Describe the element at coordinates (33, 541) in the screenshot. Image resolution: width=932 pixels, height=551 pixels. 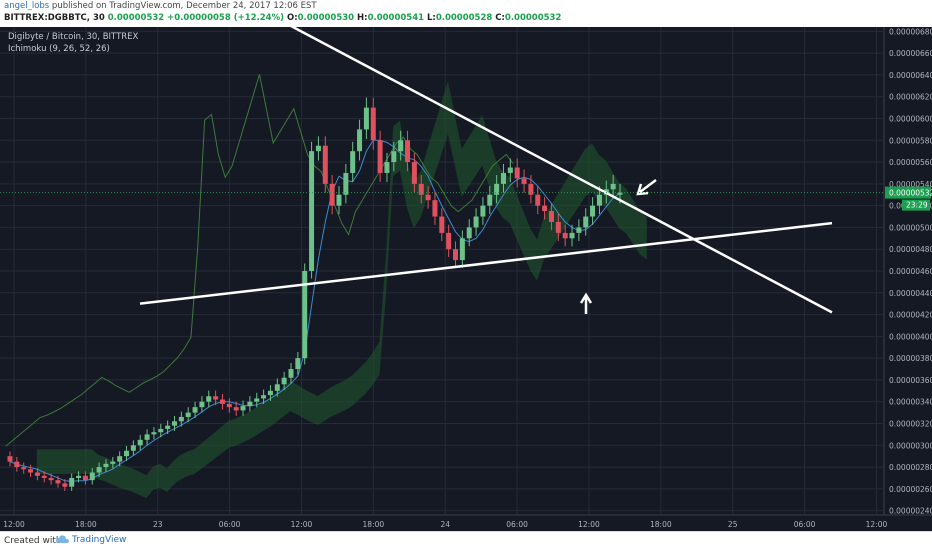
I see `created-with: Created with` at that location.